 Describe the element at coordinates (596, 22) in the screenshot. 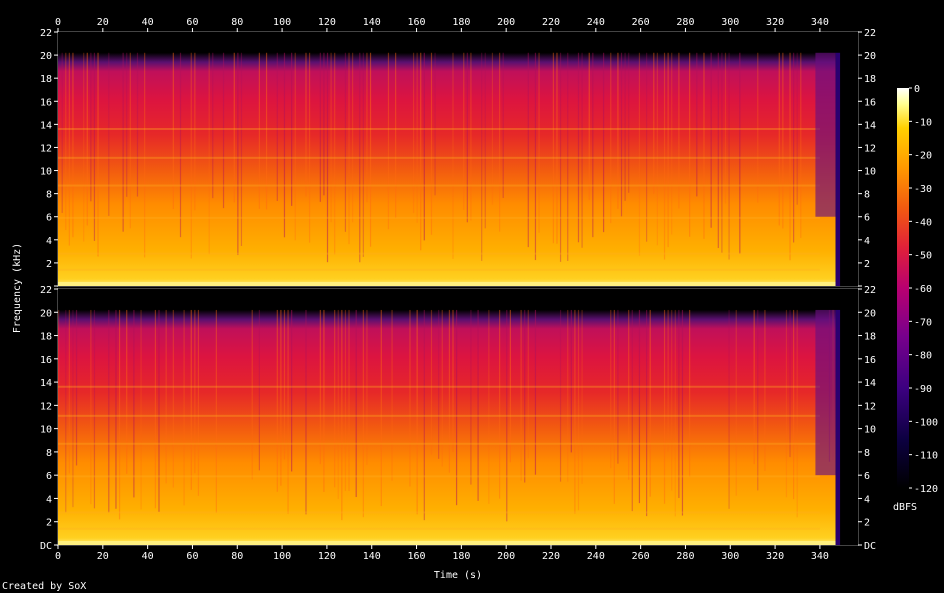

I see `x-tick-label-top: 240` at that location.